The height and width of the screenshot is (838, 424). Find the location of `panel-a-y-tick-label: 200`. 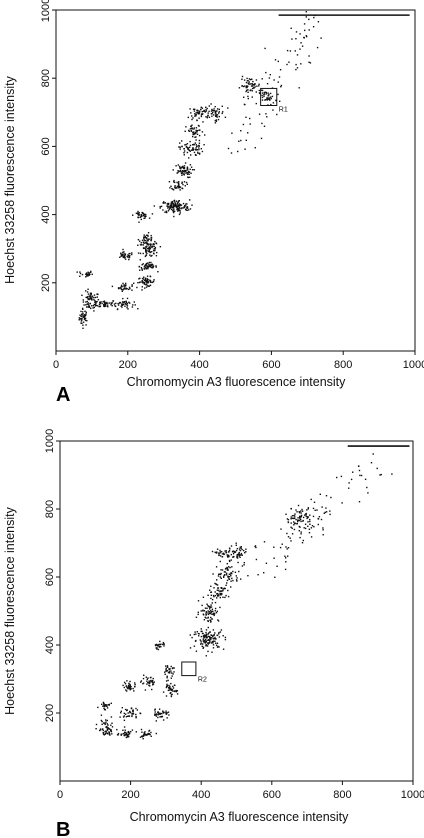

panel-a-y-tick-label: 200 is located at coordinates (46, 283).